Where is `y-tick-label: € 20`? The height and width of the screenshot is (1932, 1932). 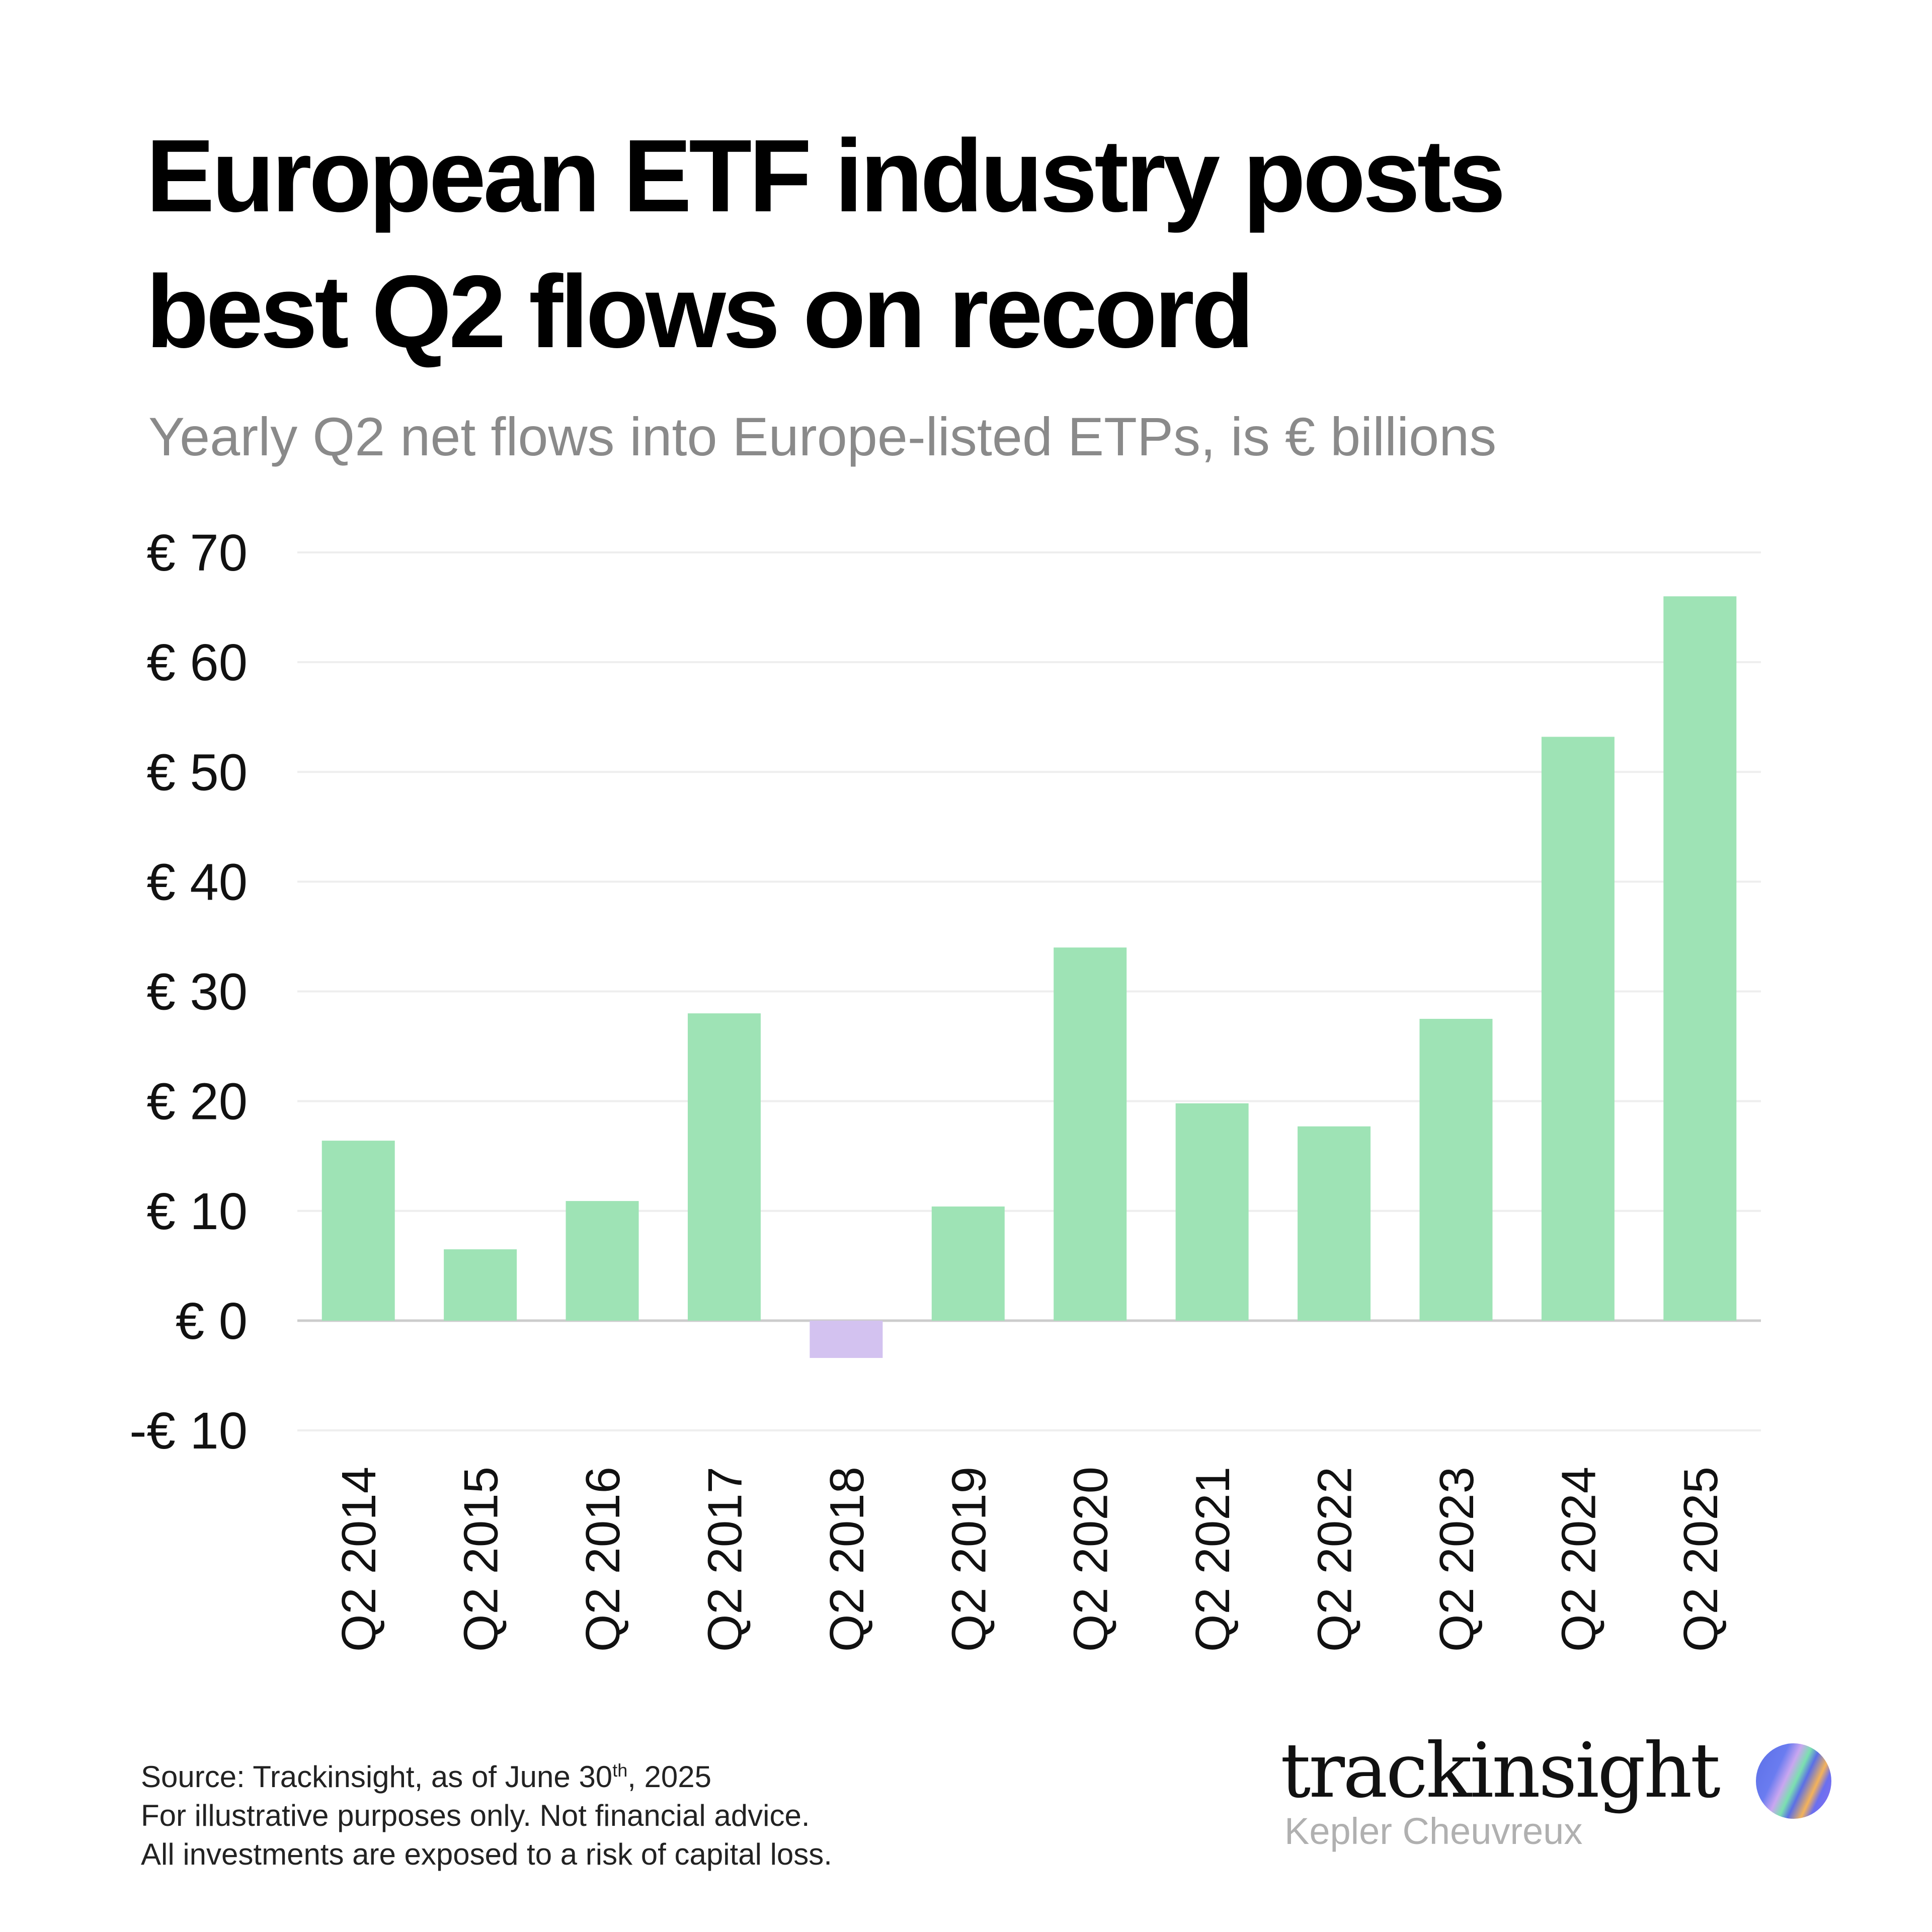 y-tick-label: € 20 is located at coordinates (197, 1102).